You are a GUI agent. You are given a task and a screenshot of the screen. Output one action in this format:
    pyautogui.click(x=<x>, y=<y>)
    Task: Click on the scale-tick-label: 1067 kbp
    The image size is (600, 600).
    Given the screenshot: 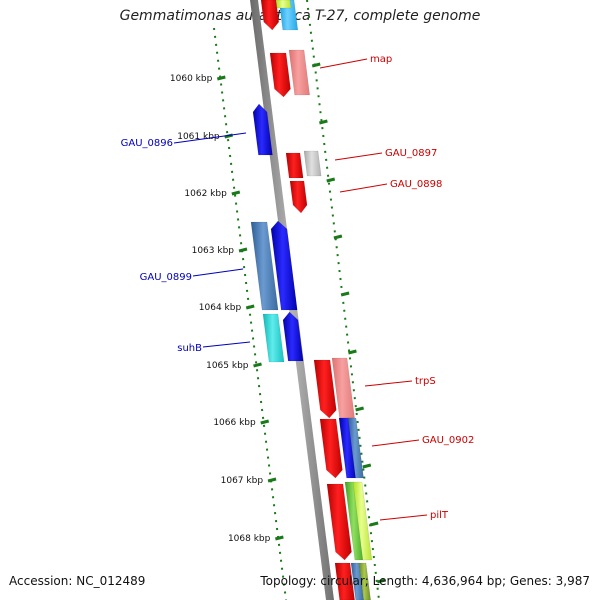 What is the action you would take?
    pyautogui.click(x=242, y=481)
    